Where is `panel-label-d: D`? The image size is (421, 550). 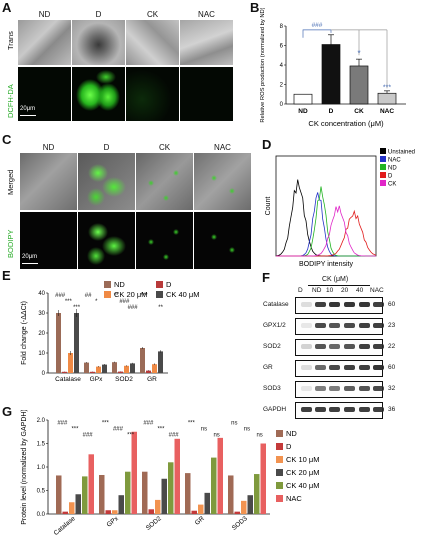
panel-label-d: D is located at coordinates (267, 144).